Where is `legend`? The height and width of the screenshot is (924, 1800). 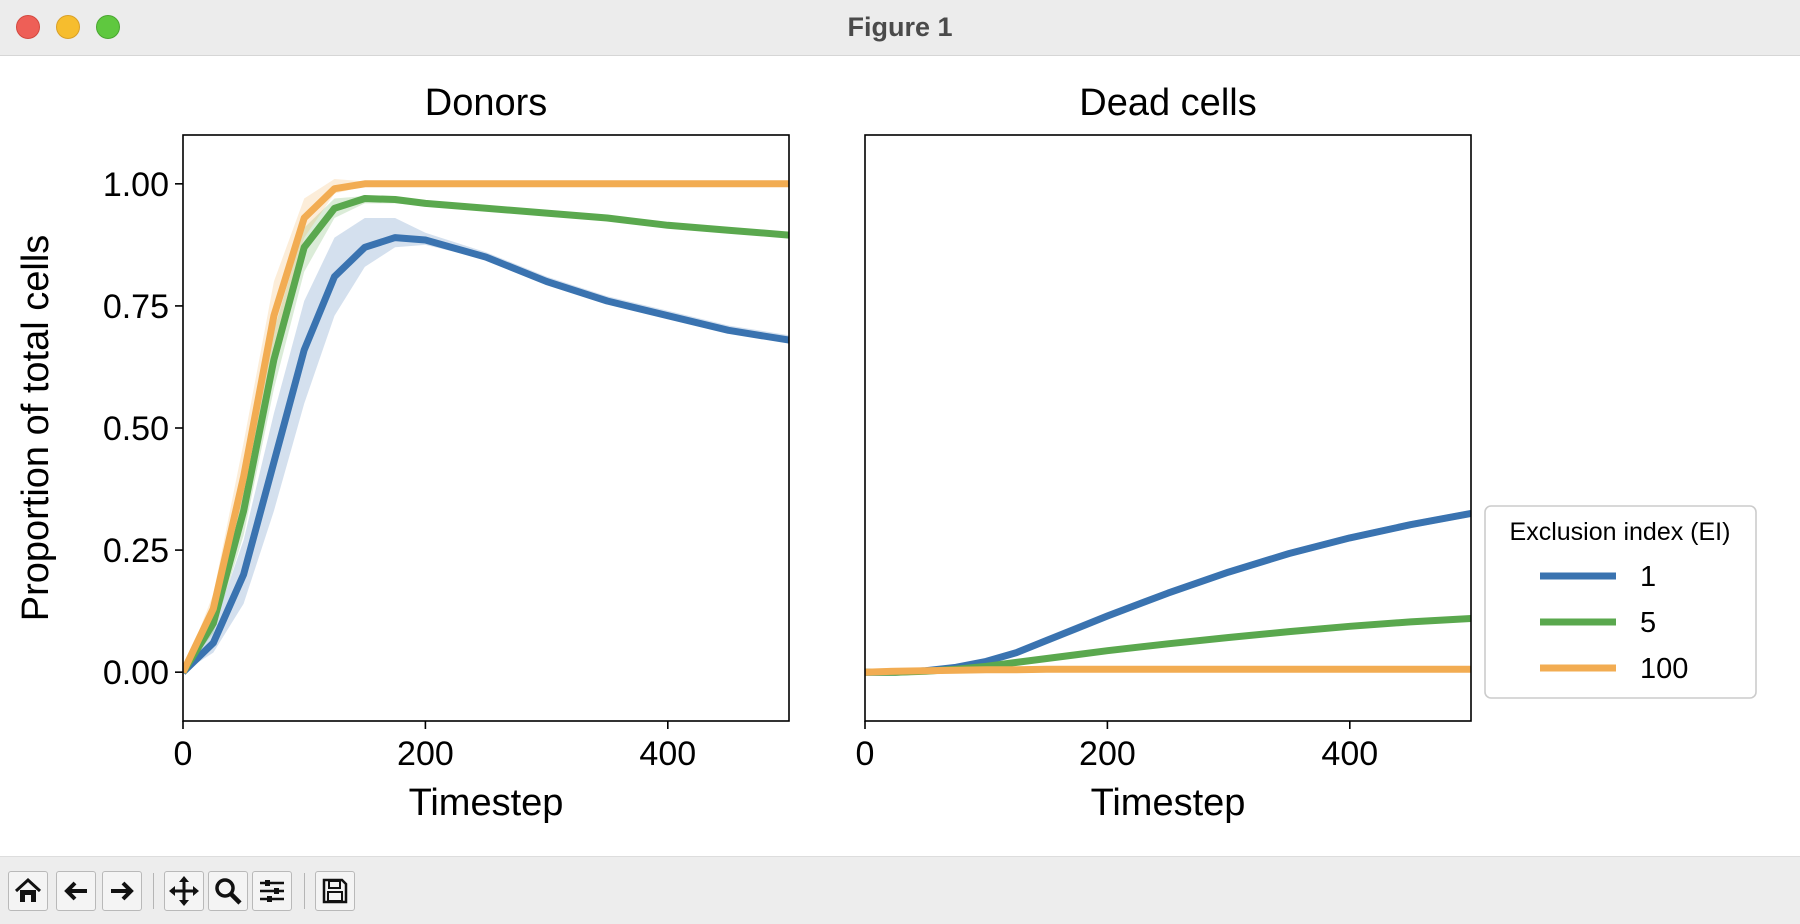 legend is located at coordinates (1620, 602).